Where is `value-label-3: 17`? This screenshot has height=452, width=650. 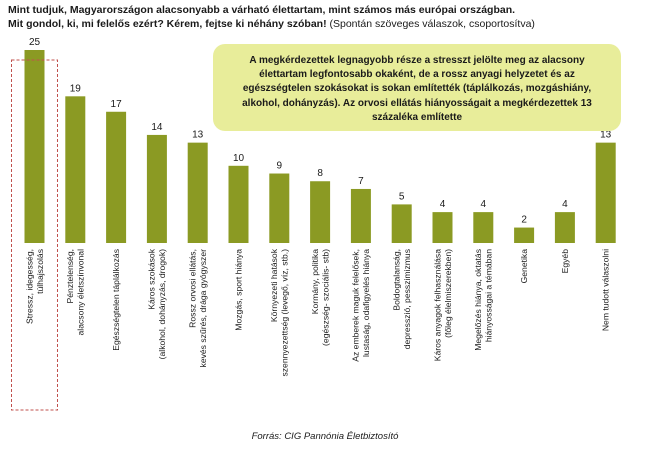 value-label-3: 17 is located at coordinates (117, 104).